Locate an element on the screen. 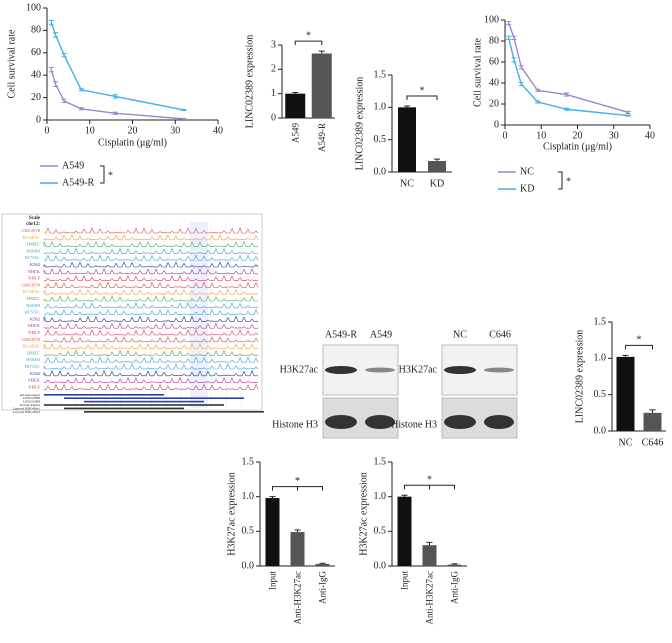  row-label: H3K27ac is located at coordinates (299, 369).